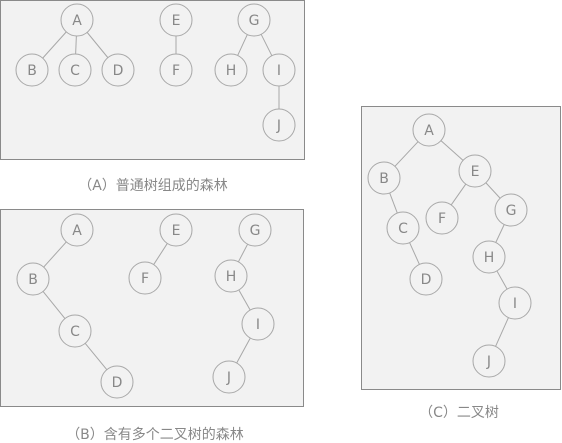  I want to click on panel-b-edge-G-H, so click(243, 253).